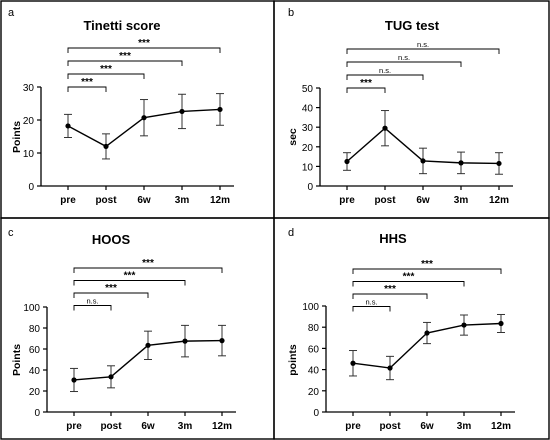 This screenshot has width=550, height=440. Describe the element at coordinates (29, 88) in the screenshot. I see `y-tick-label: 30` at that location.